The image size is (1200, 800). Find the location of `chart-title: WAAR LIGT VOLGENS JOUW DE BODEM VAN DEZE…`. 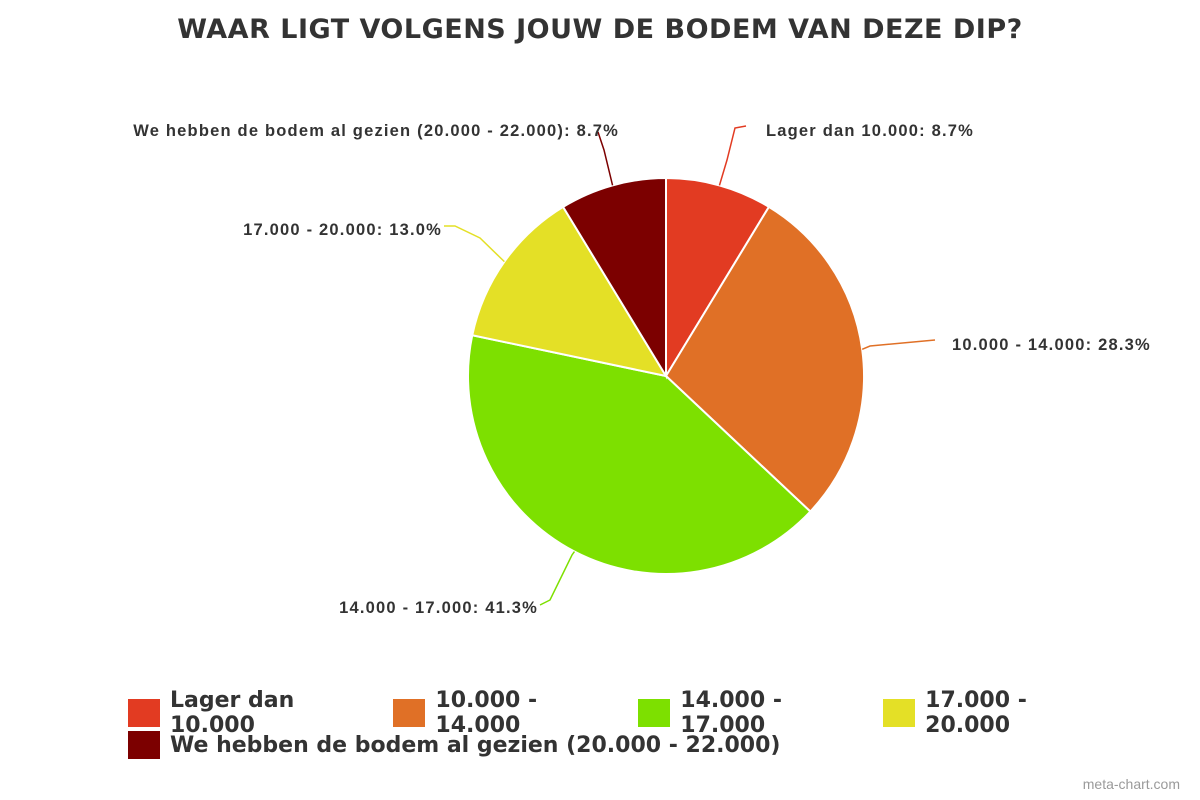

chart-title: WAAR LIGT VOLGENS JOUW DE BODEM VAN DEZE… is located at coordinates (600, 29).